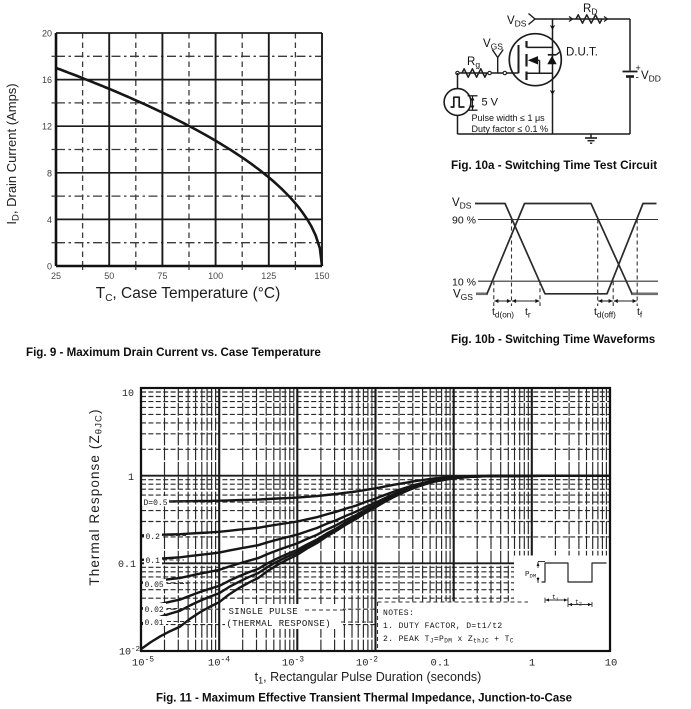 The width and height of the screenshot is (691, 709). I want to click on svg-text: (THERMAL RESPONSE), so click(279, 624).